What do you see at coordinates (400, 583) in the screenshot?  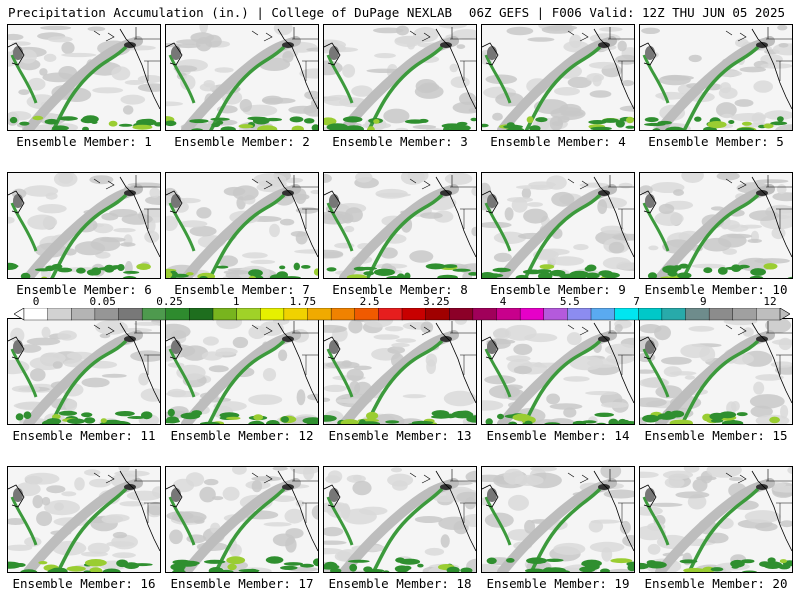 I see `ensemble-member-label: Ensemble Member: 18` at bounding box center [400, 583].